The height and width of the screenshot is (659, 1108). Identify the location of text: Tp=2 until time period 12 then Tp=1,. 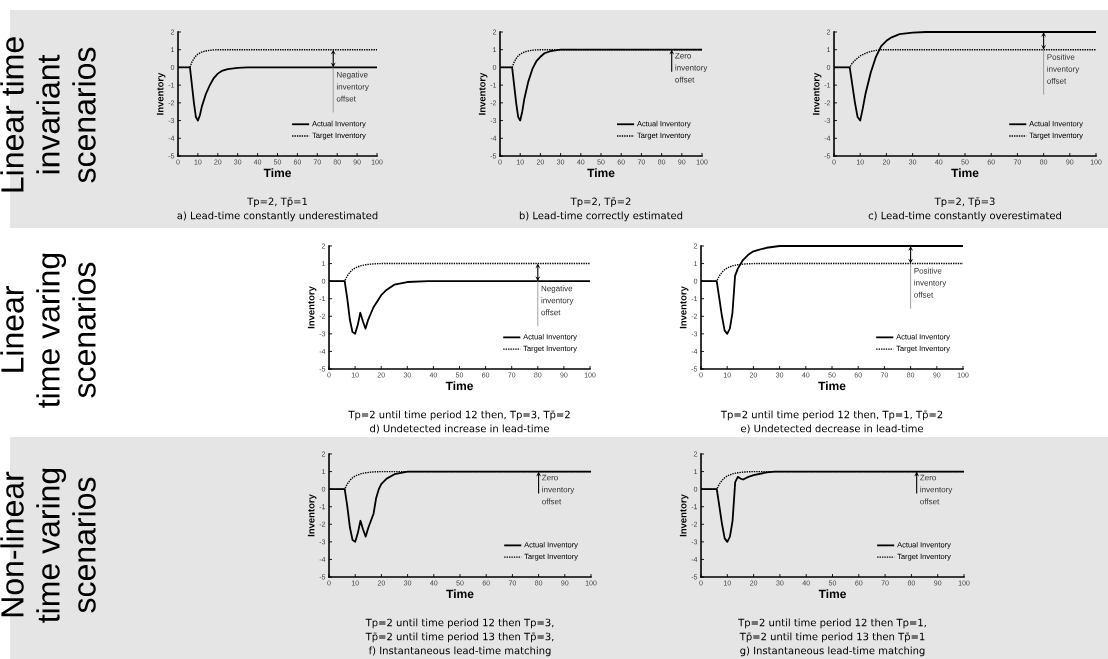
(832, 623).